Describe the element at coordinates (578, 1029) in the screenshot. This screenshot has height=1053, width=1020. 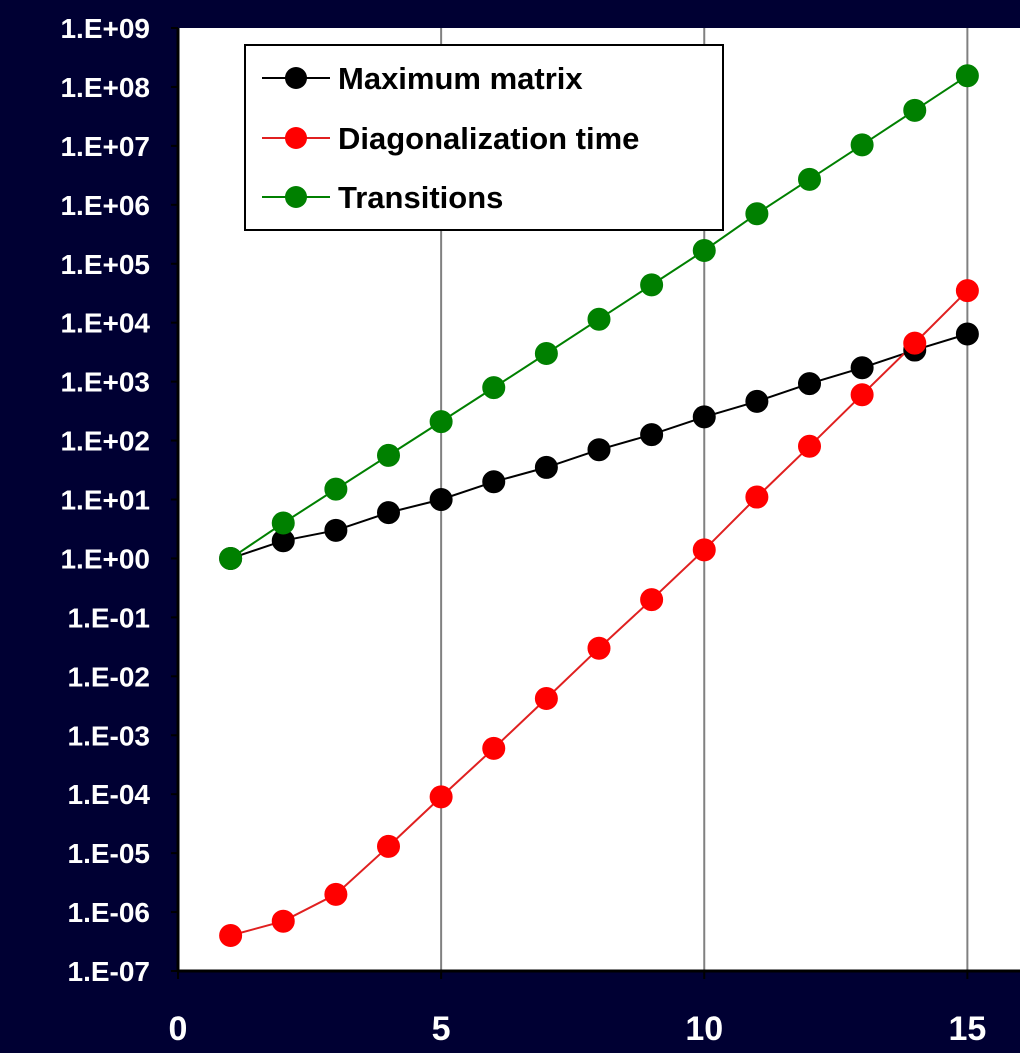
I see `x-tick-labels: 0 5 10 15` at that location.